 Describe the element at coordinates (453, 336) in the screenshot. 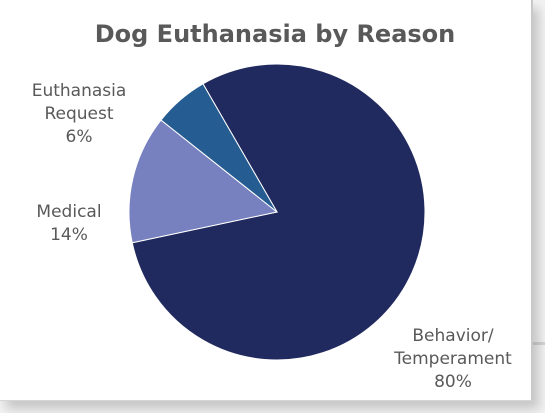

I see `data-label-behavior-line-1: Behavior/` at that location.